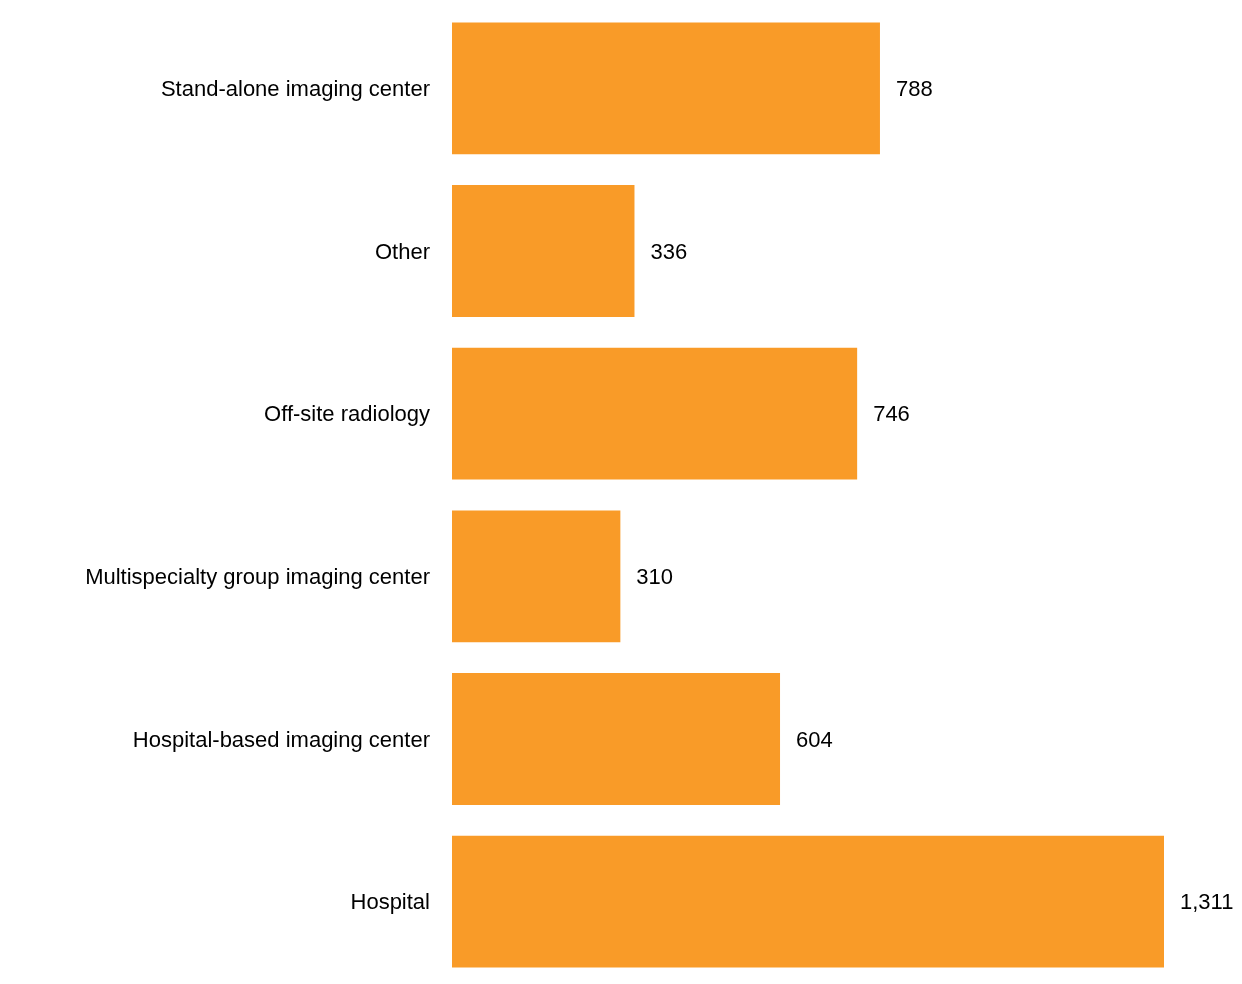 This screenshot has width=1242, height=984. I want to click on y-tick-label: Stand-alone imaging center, so click(295, 88).